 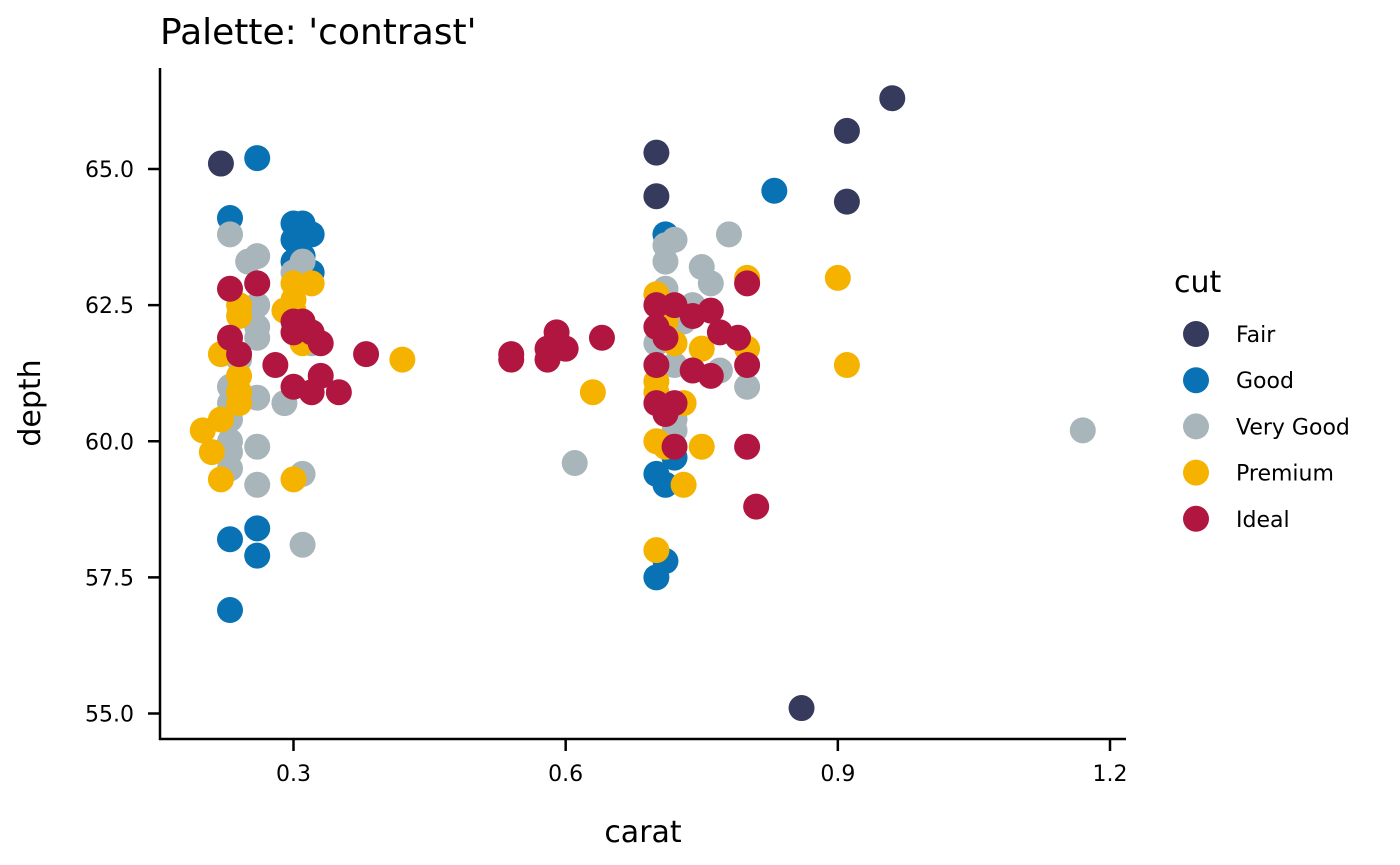 What do you see at coordinates (109, 170) in the screenshot?
I see `y-tick-label: 65.0` at bounding box center [109, 170].